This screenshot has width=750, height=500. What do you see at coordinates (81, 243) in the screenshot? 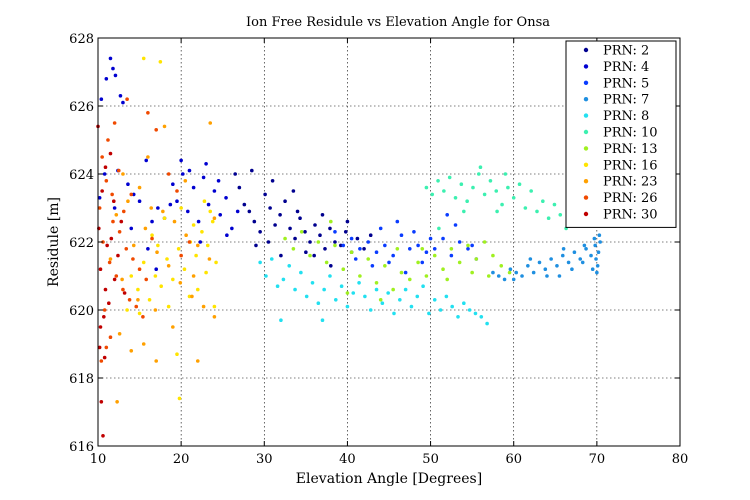
I see `y-tick-label: 622` at bounding box center [81, 243].